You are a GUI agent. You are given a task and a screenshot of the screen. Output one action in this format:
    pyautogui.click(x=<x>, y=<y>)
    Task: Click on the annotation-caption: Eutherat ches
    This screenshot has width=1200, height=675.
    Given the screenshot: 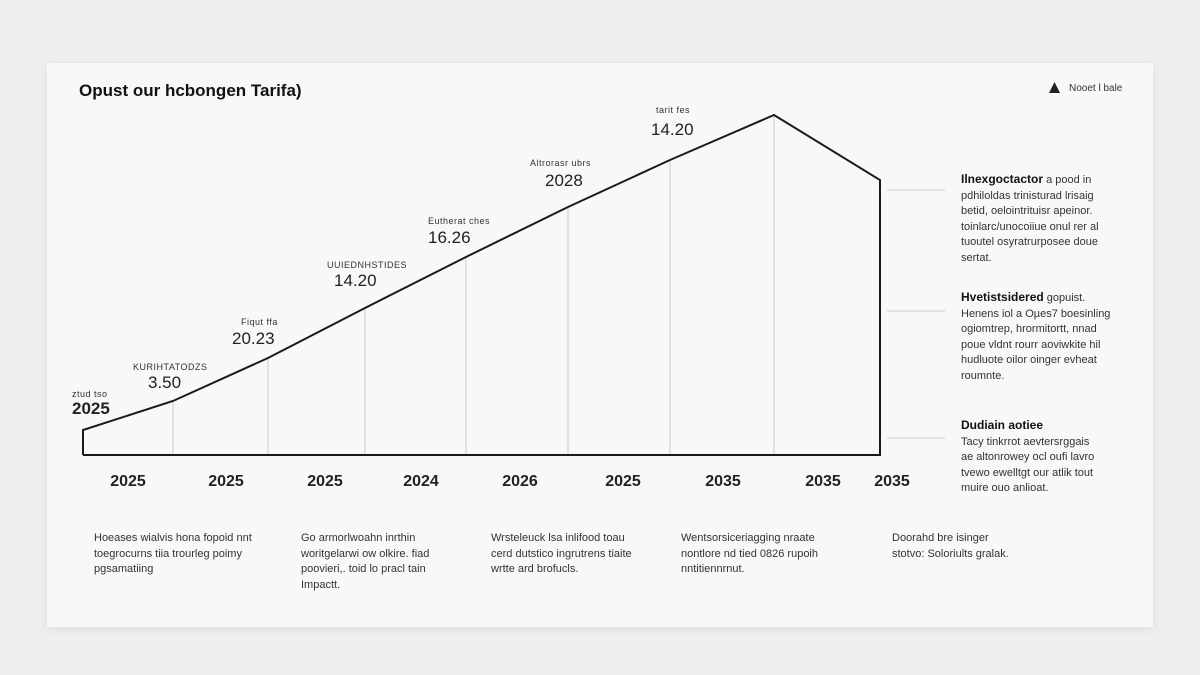 What is the action you would take?
    pyautogui.click(x=459, y=221)
    